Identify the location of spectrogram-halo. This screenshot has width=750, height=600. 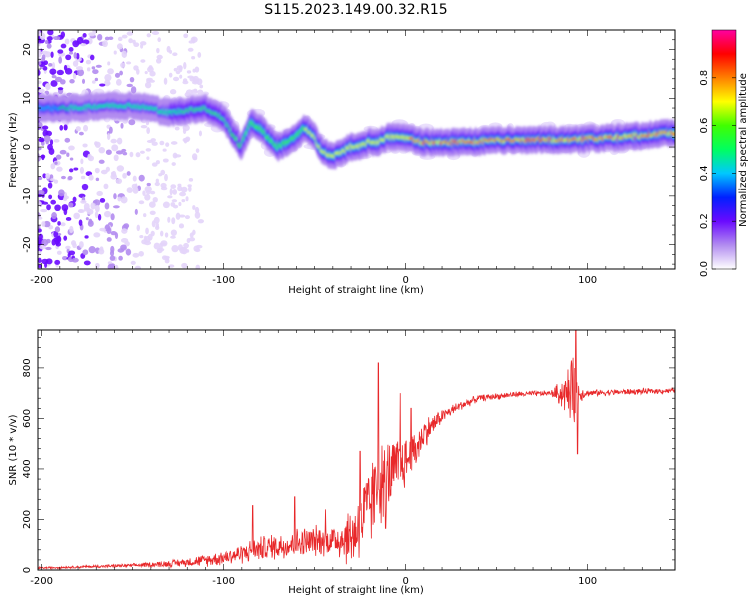
(205, 93).